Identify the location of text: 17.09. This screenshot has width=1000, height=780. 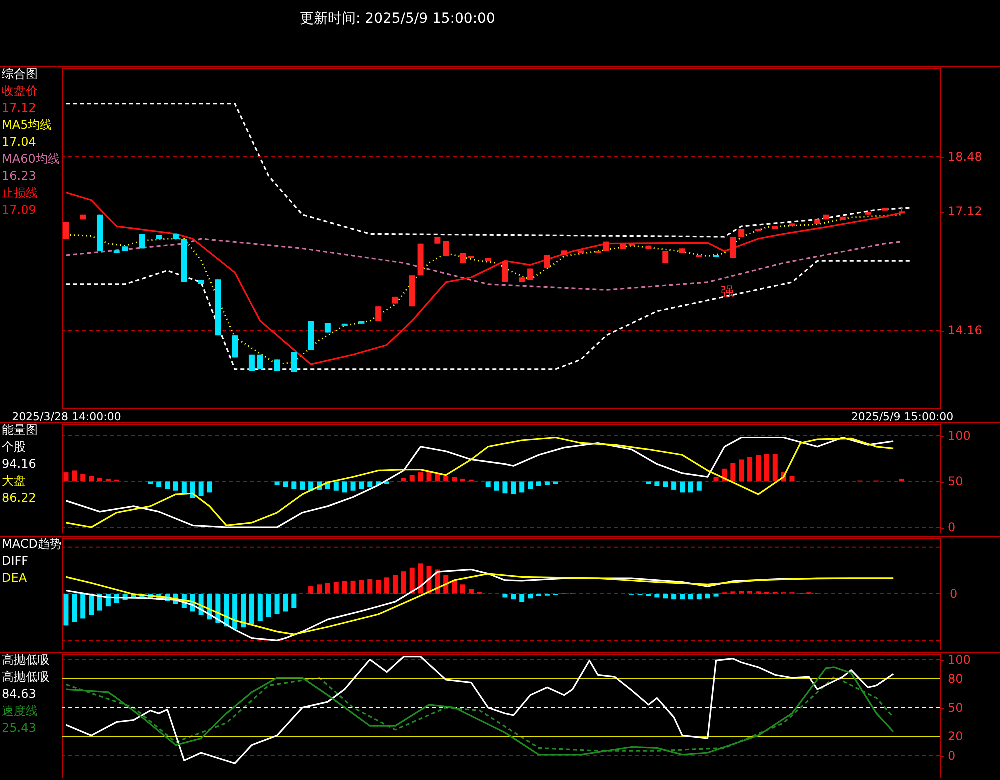
(20, 210).